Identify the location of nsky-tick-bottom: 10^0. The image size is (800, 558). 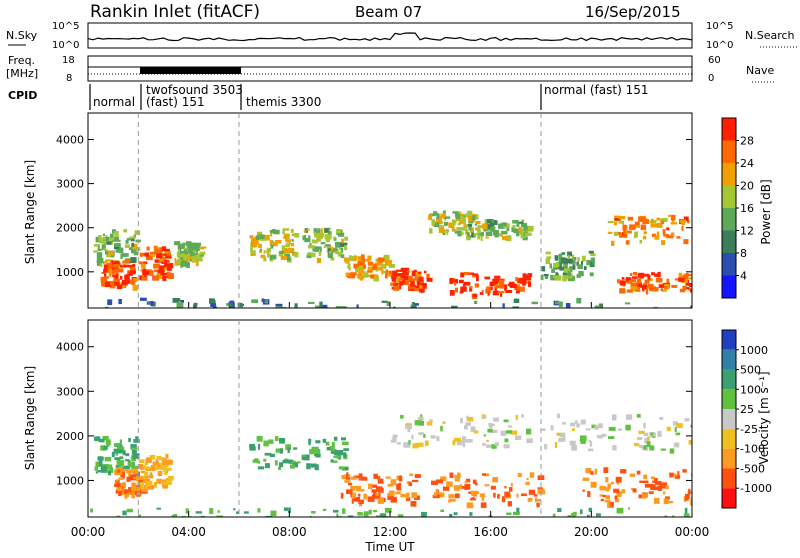
(65, 45).